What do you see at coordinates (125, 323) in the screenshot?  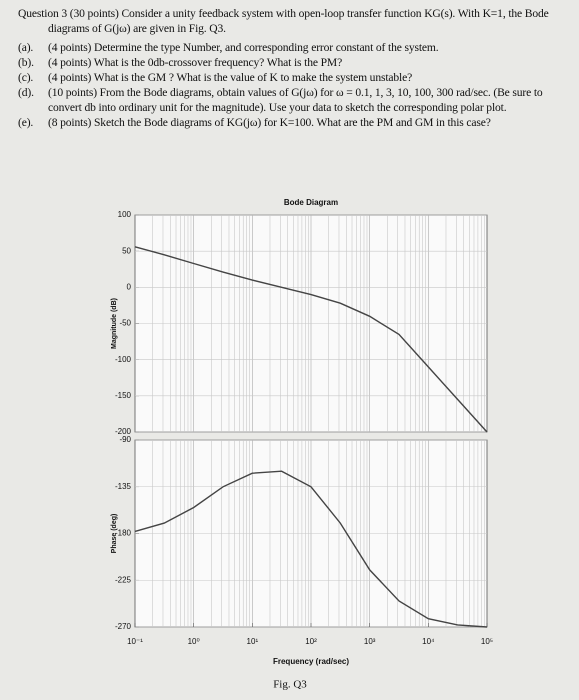 I see `y-tick-label: -50` at bounding box center [125, 323].